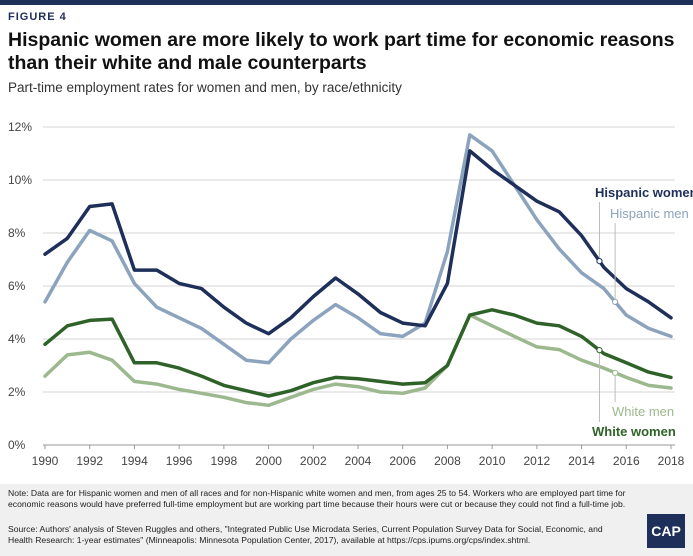  I want to click on x-tick-label: 2012, so click(537, 461).